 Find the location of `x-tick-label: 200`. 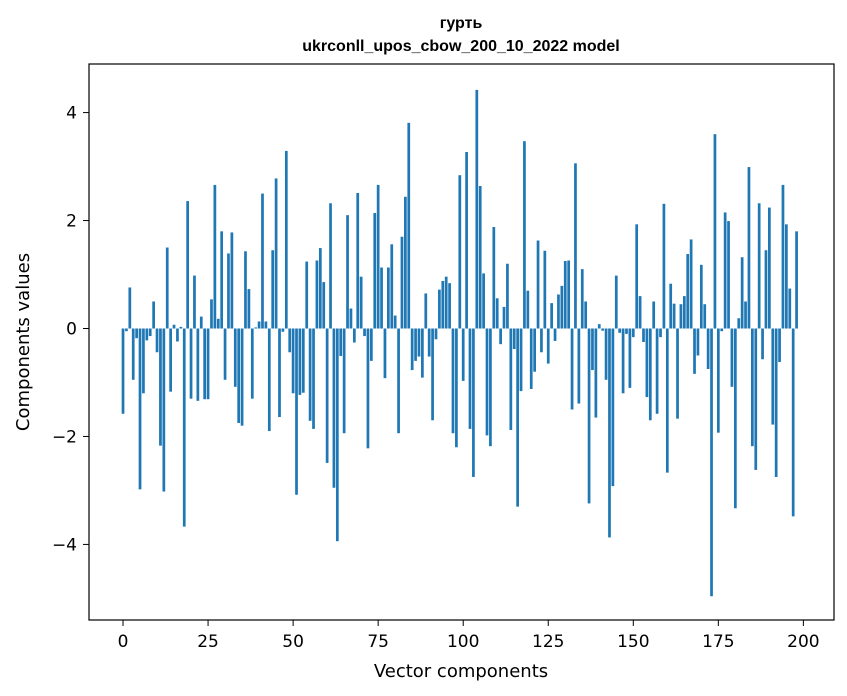

x-tick-label: 200 is located at coordinates (803, 642).